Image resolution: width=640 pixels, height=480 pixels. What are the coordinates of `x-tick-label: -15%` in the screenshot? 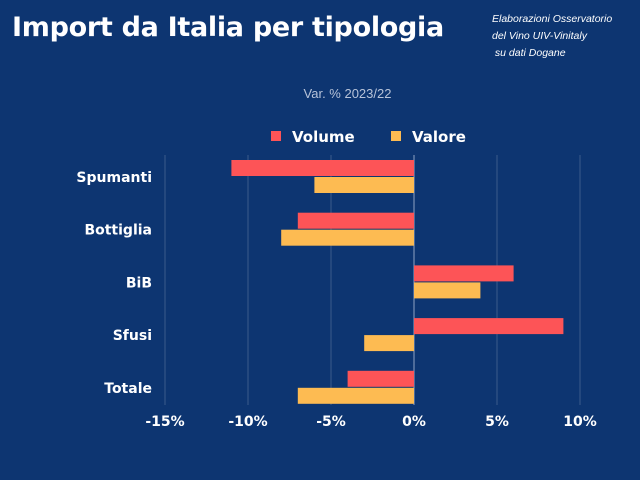 It's located at (164, 422).